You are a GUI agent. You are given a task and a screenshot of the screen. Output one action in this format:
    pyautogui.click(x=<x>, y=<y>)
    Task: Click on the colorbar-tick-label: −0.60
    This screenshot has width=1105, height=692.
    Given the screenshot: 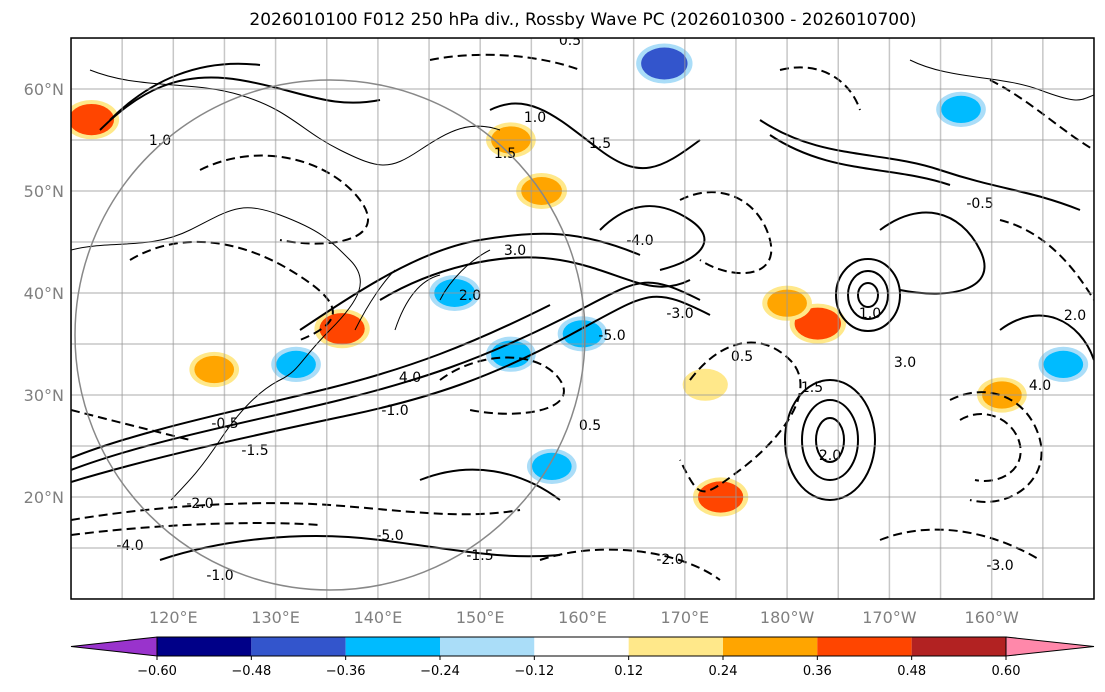 What is the action you would take?
    pyautogui.click(x=157, y=671)
    